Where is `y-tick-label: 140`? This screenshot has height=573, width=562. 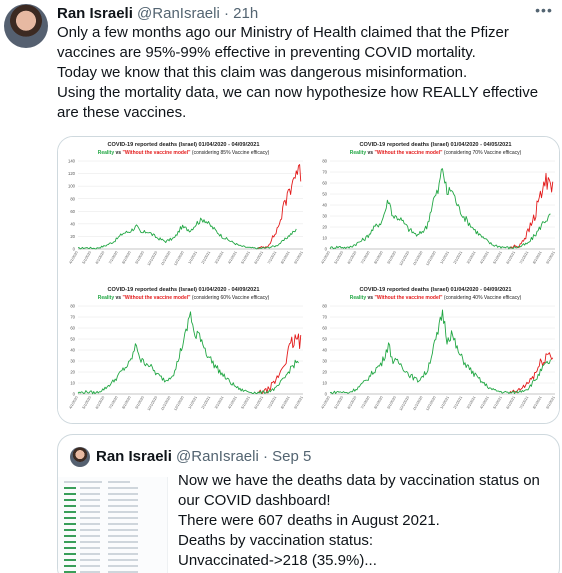
y-tick-label: 140 is located at coordinates (72, 161).